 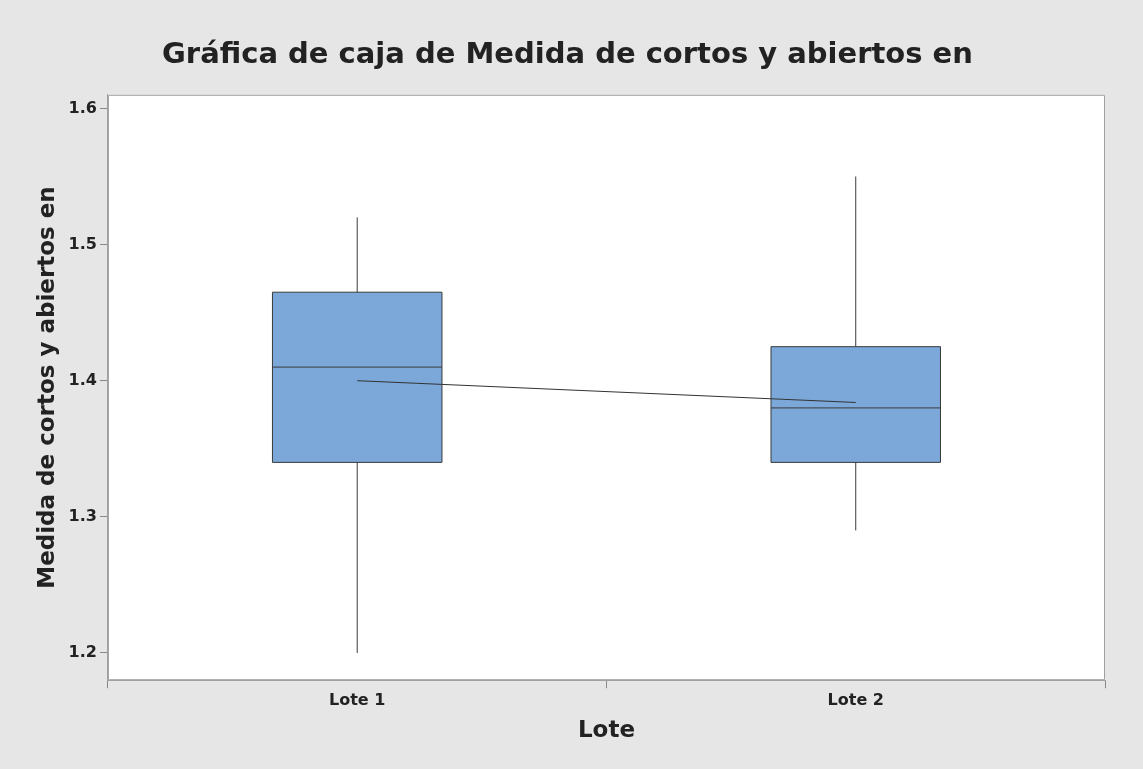 What do you see at coordinates (82, 379) in the screenshot?
I see `y-tick-label: 1.4` at bounding box center [82, 379].